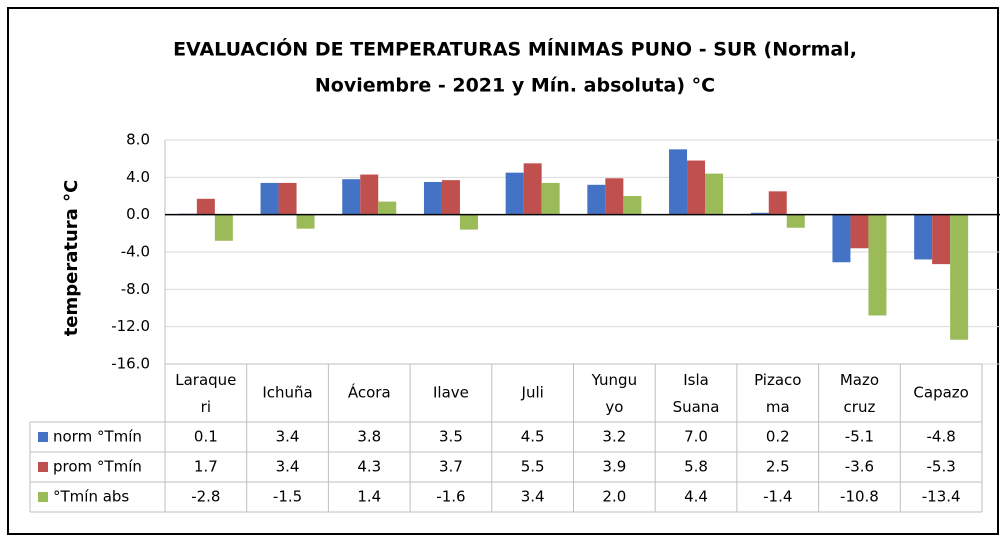  What do you see at coordinates (859, 393) in the screenshot?
I see `x-tick-label: Mazo cruz` at bounding box center [859, 393].